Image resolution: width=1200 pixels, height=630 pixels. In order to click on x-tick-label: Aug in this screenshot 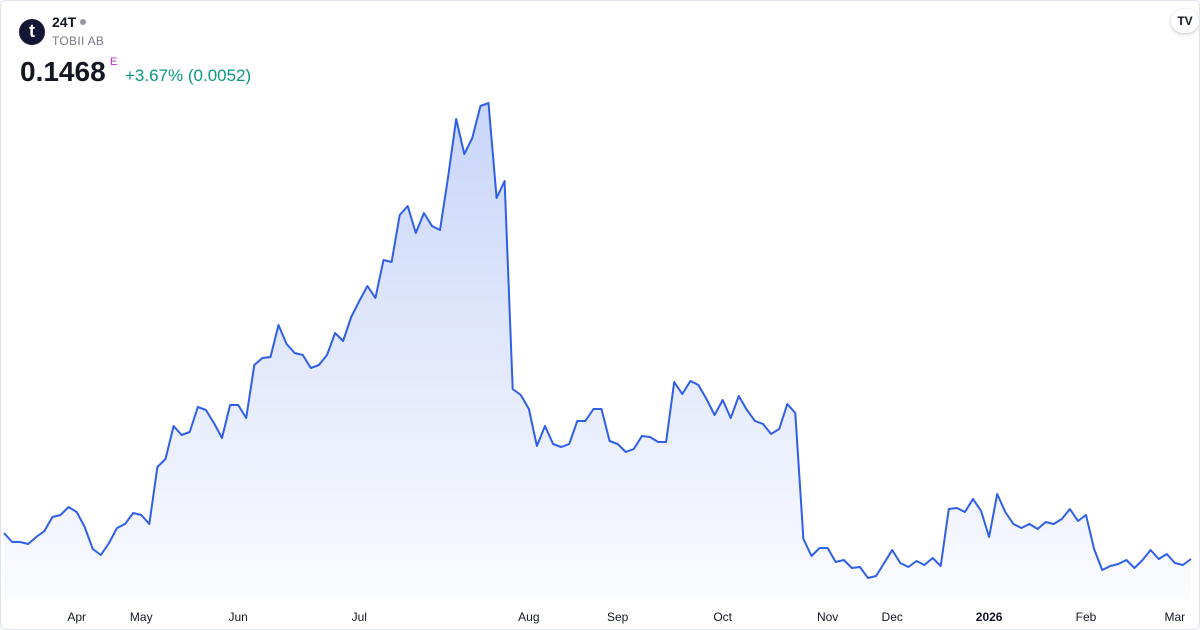, I will do `click(528, 617)`.